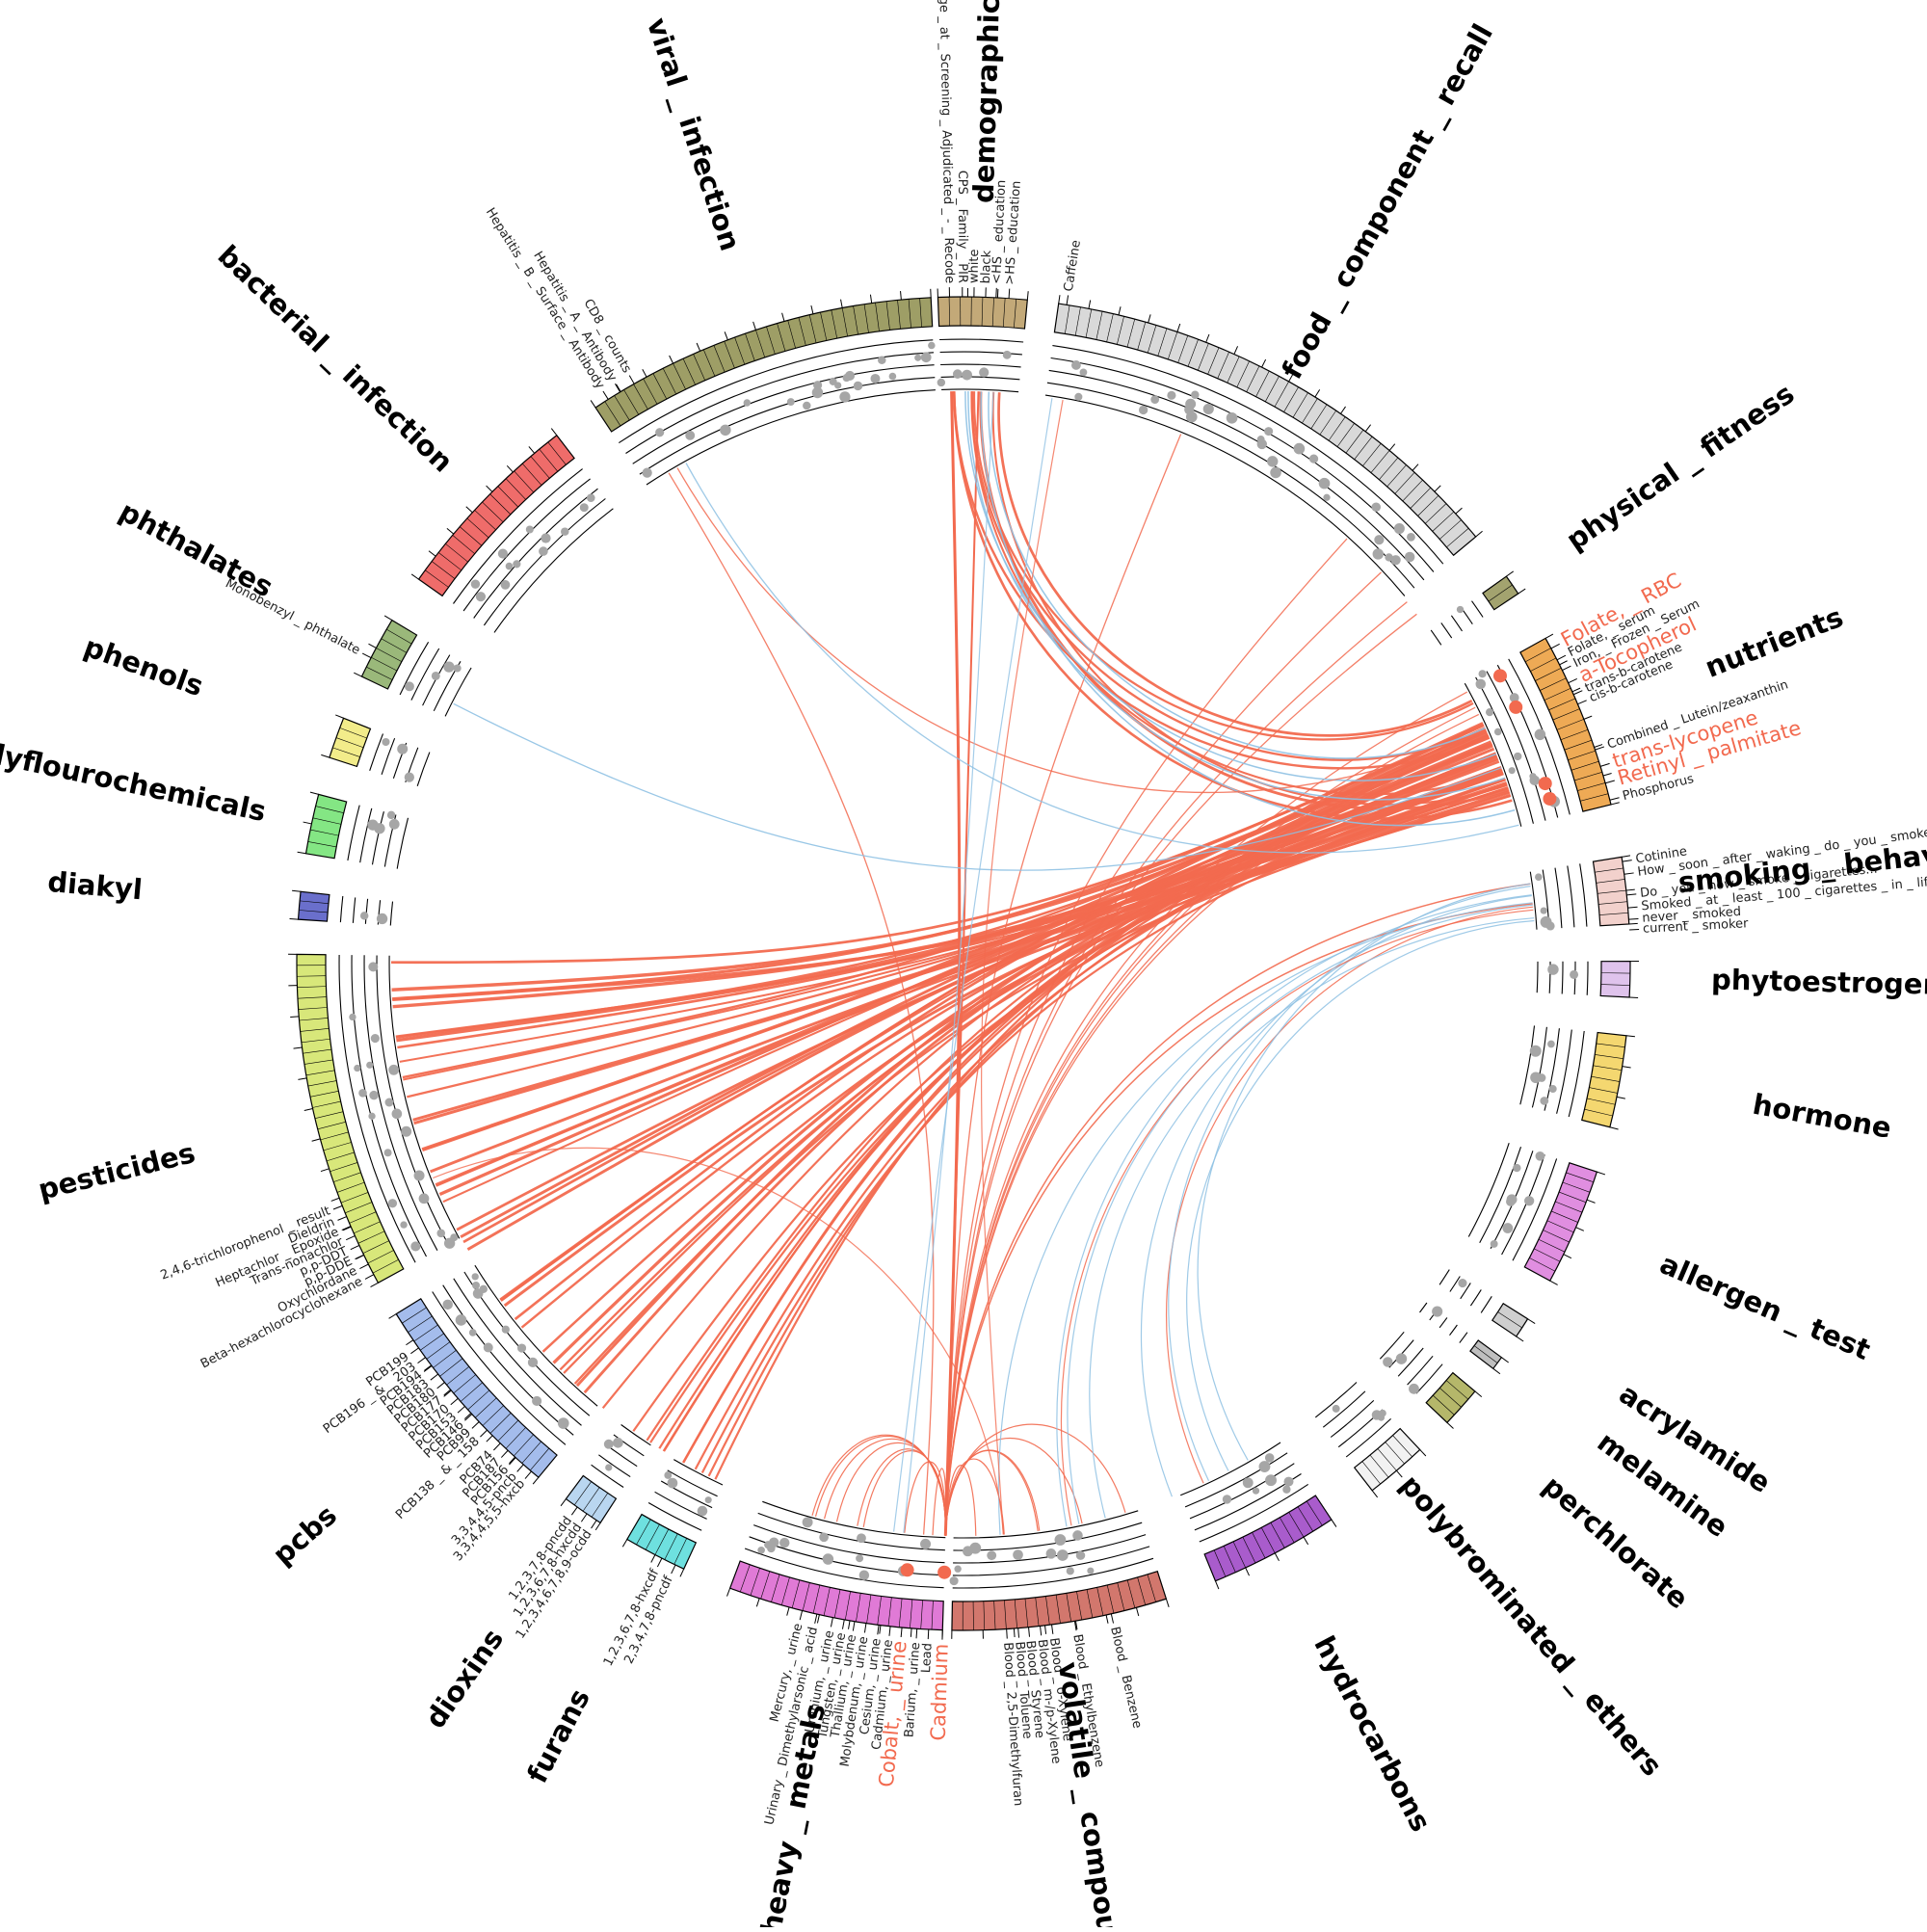  Describe the element at coordinates (294, 1017) in the screenshot. I see `pesticides-tick` at that location.